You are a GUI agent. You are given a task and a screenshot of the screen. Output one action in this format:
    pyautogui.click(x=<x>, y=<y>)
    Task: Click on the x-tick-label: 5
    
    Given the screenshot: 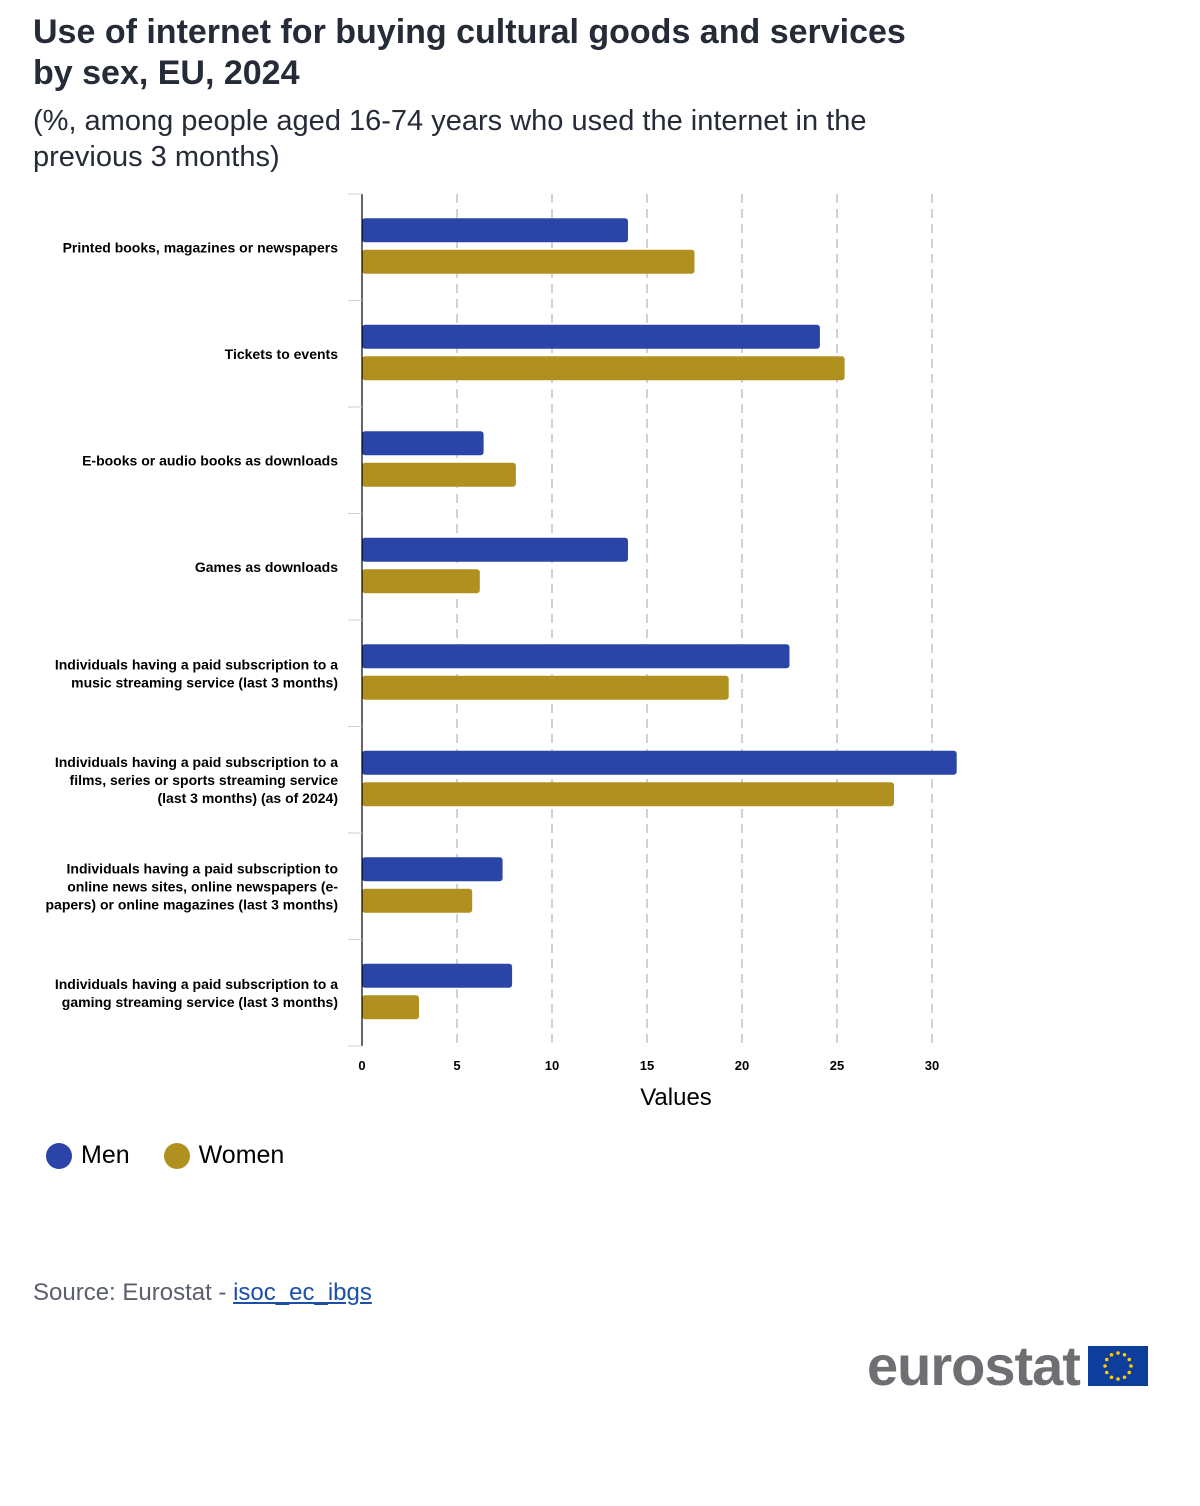 What is the action you would take?
    pyautogui.click(x=456, y=1065)
    